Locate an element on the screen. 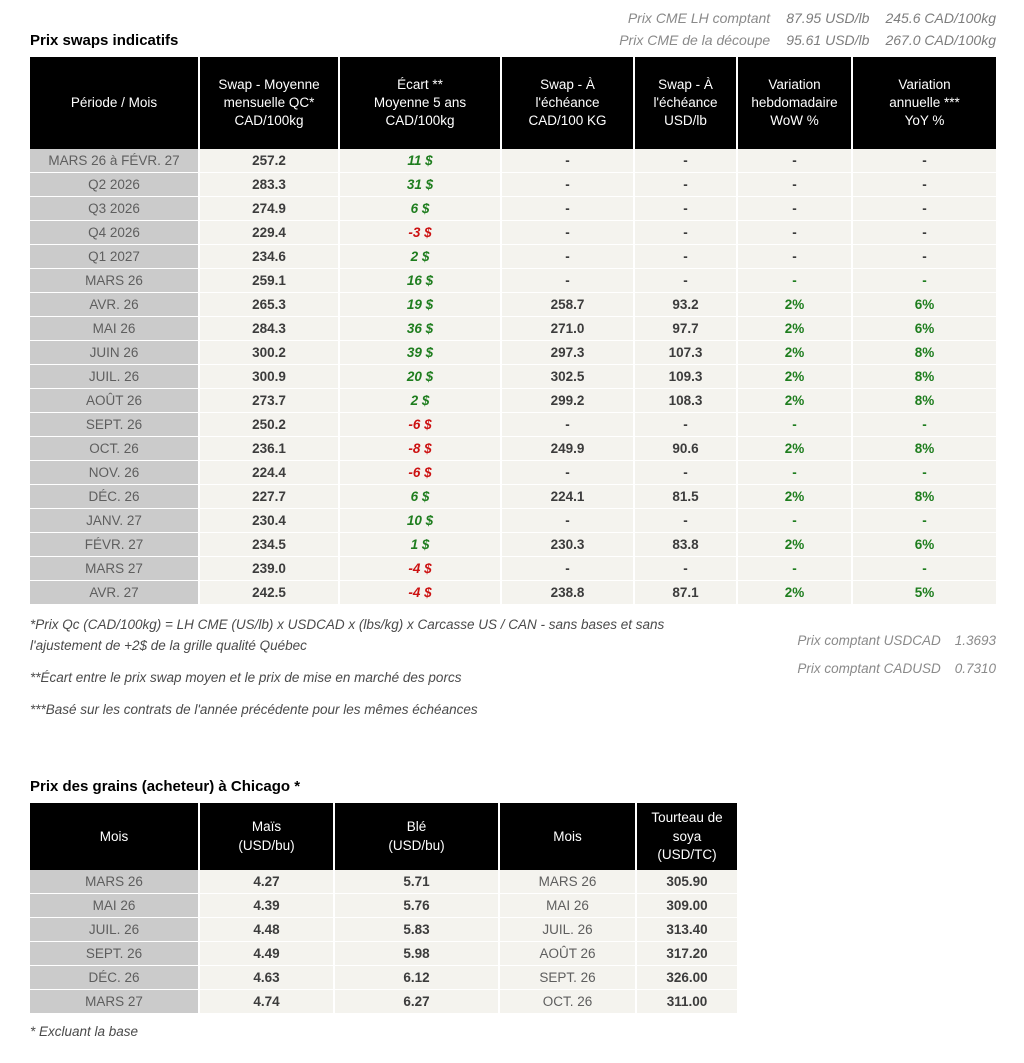  fx-usdcad-label: Prix comptant USDCAD is located at coordinates (869, 641).